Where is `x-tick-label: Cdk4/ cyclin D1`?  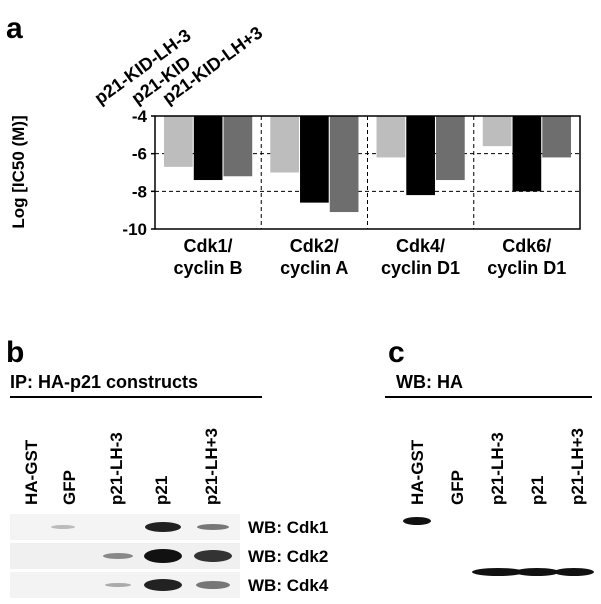 x-tick-label: Cdk4/ cyclin D1 is located at coordinates (420, 257).